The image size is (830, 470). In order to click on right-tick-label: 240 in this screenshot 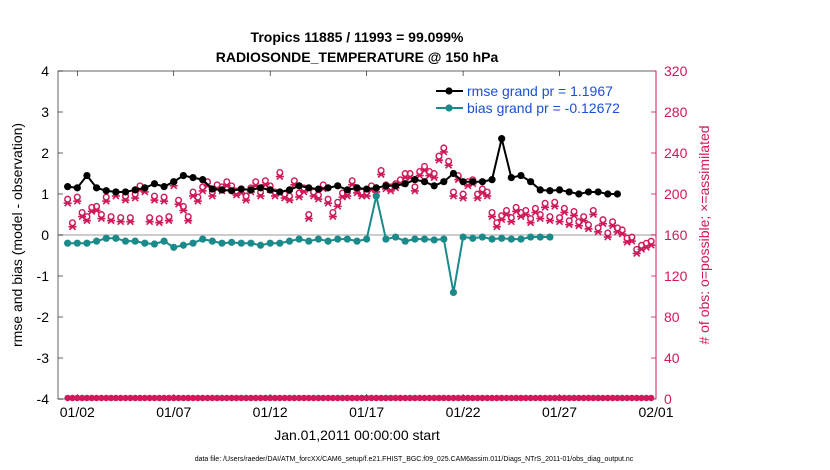, I will do `click(676, 153)`.